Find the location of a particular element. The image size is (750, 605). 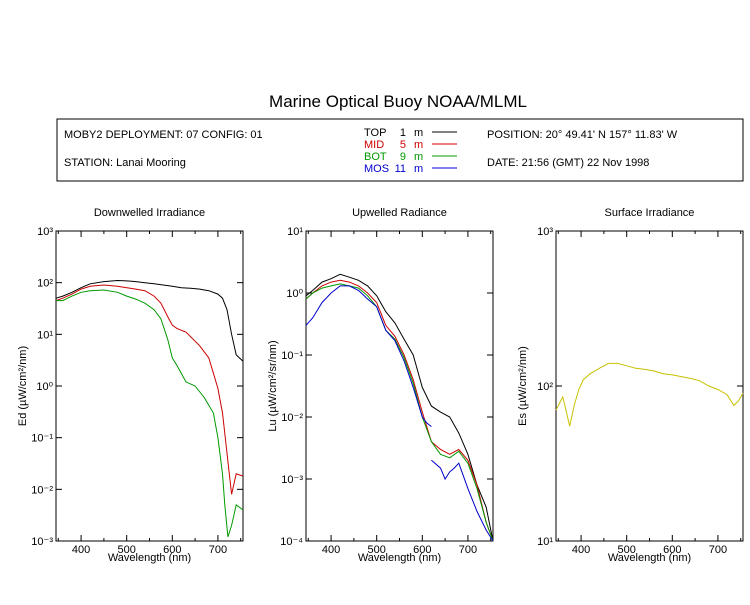

date-text: DATE: 21:56 (GMT) 22 Nov 1998 is located at coordinates (568, 163).